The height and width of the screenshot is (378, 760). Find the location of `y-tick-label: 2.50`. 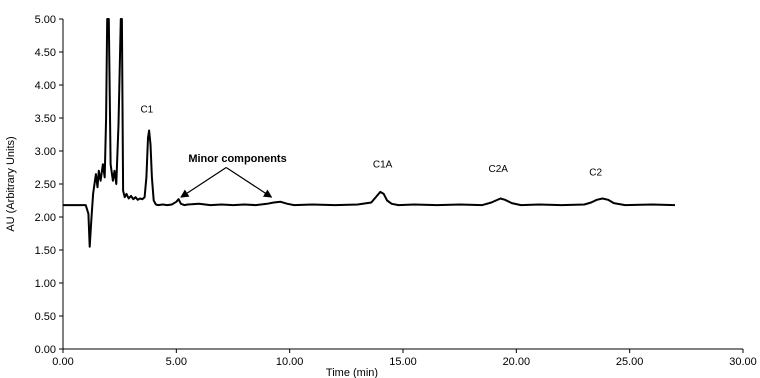

y-tick-label: 2.50 is located at coordinates (45, 185).